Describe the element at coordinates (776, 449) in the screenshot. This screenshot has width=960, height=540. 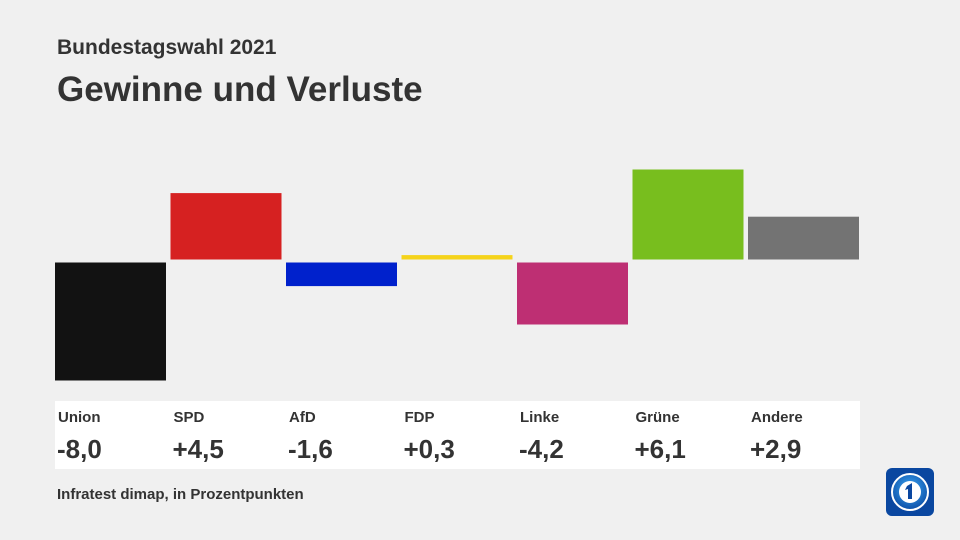
I see `data-label: +2,9` at that location.